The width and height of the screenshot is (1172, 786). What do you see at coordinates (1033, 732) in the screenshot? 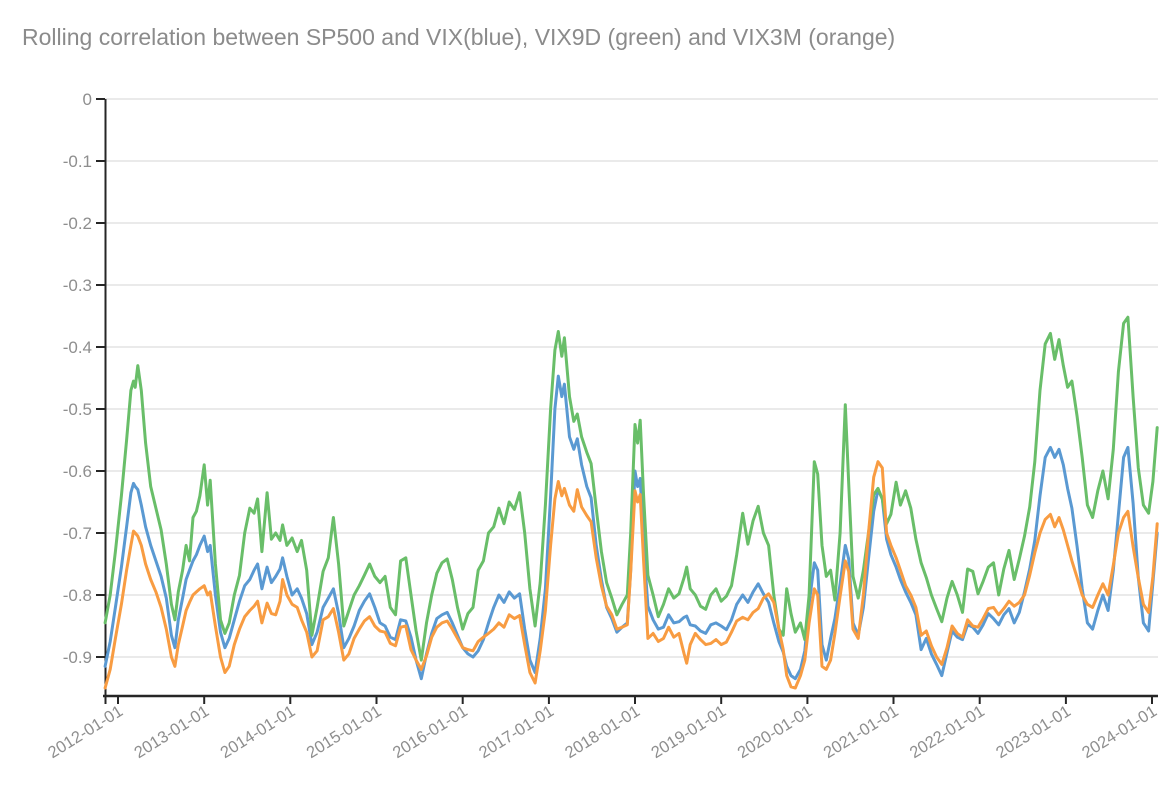
I see `x-tick-label: 2023-01-01` at bounding box center [1033, 732].